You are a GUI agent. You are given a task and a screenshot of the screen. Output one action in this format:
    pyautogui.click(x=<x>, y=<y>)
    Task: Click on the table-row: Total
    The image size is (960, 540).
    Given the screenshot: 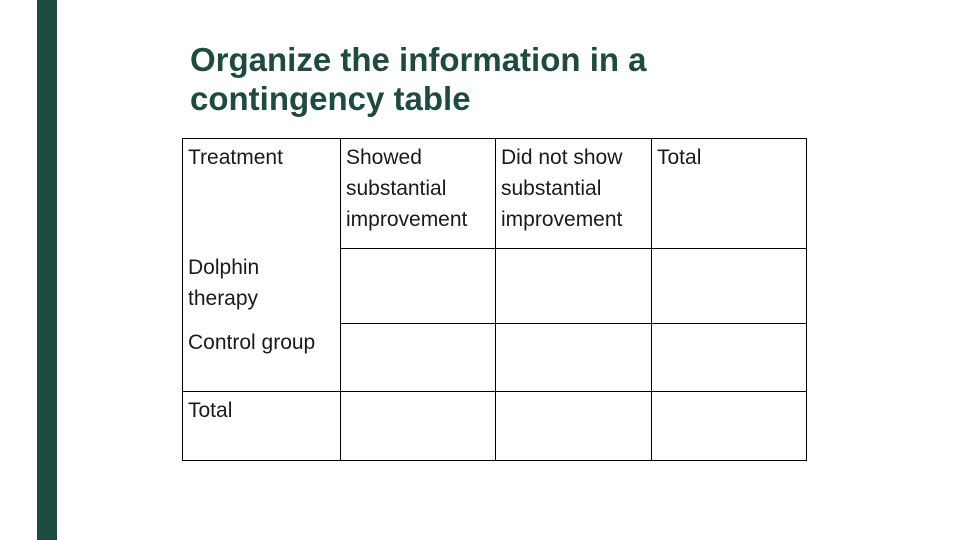 What is the action you would take?
    pyautogui.click(x=494, y=426)
    